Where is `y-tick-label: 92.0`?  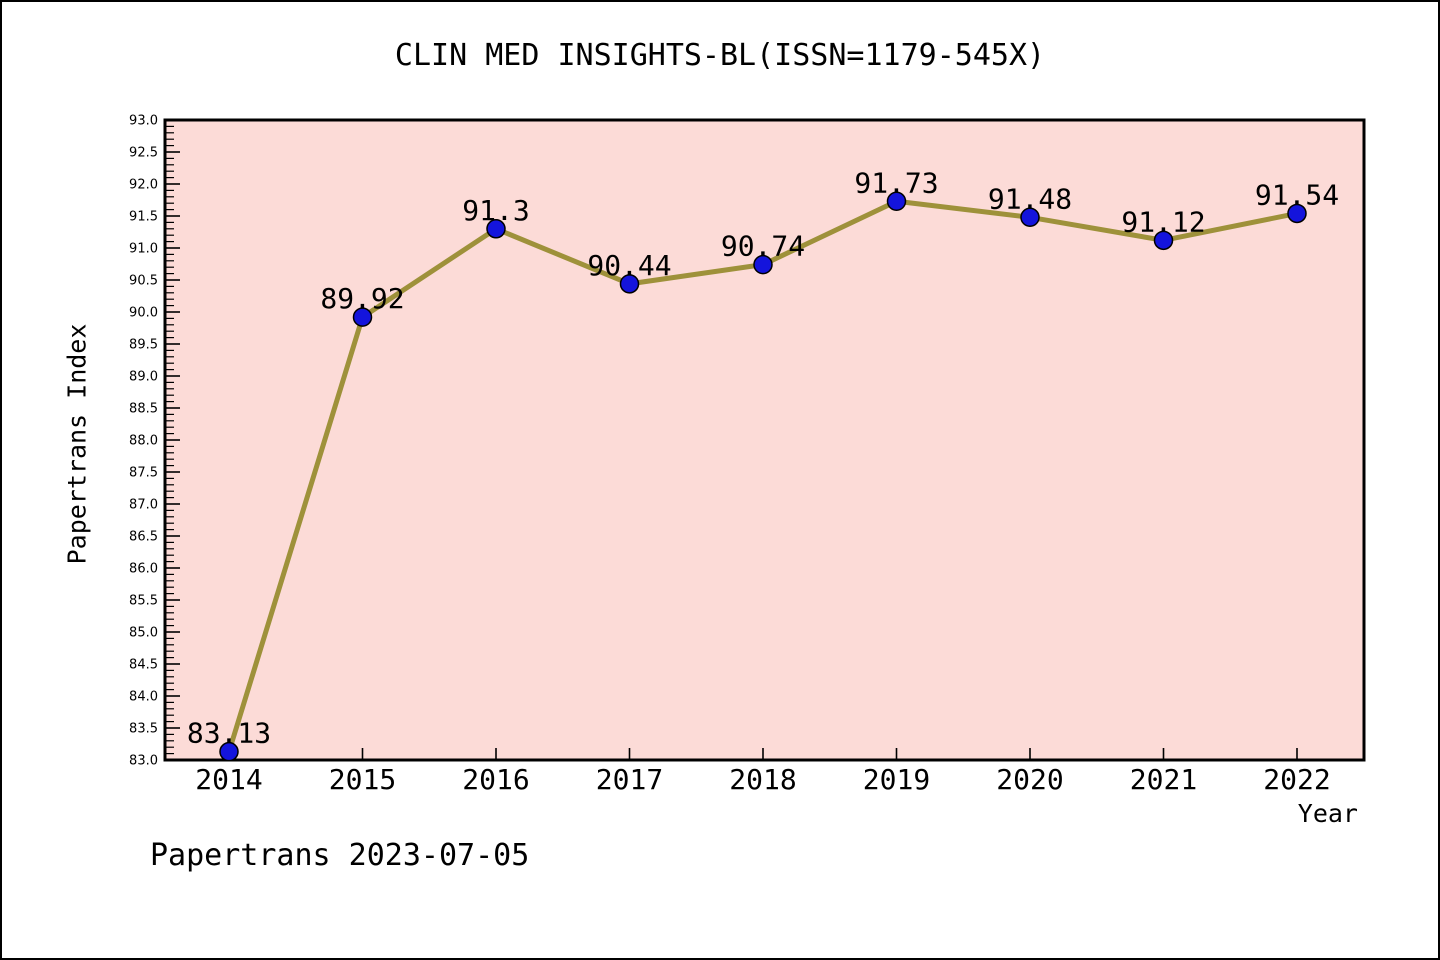 y-tick-label: 92.0 is located at coordinates (143, 185).